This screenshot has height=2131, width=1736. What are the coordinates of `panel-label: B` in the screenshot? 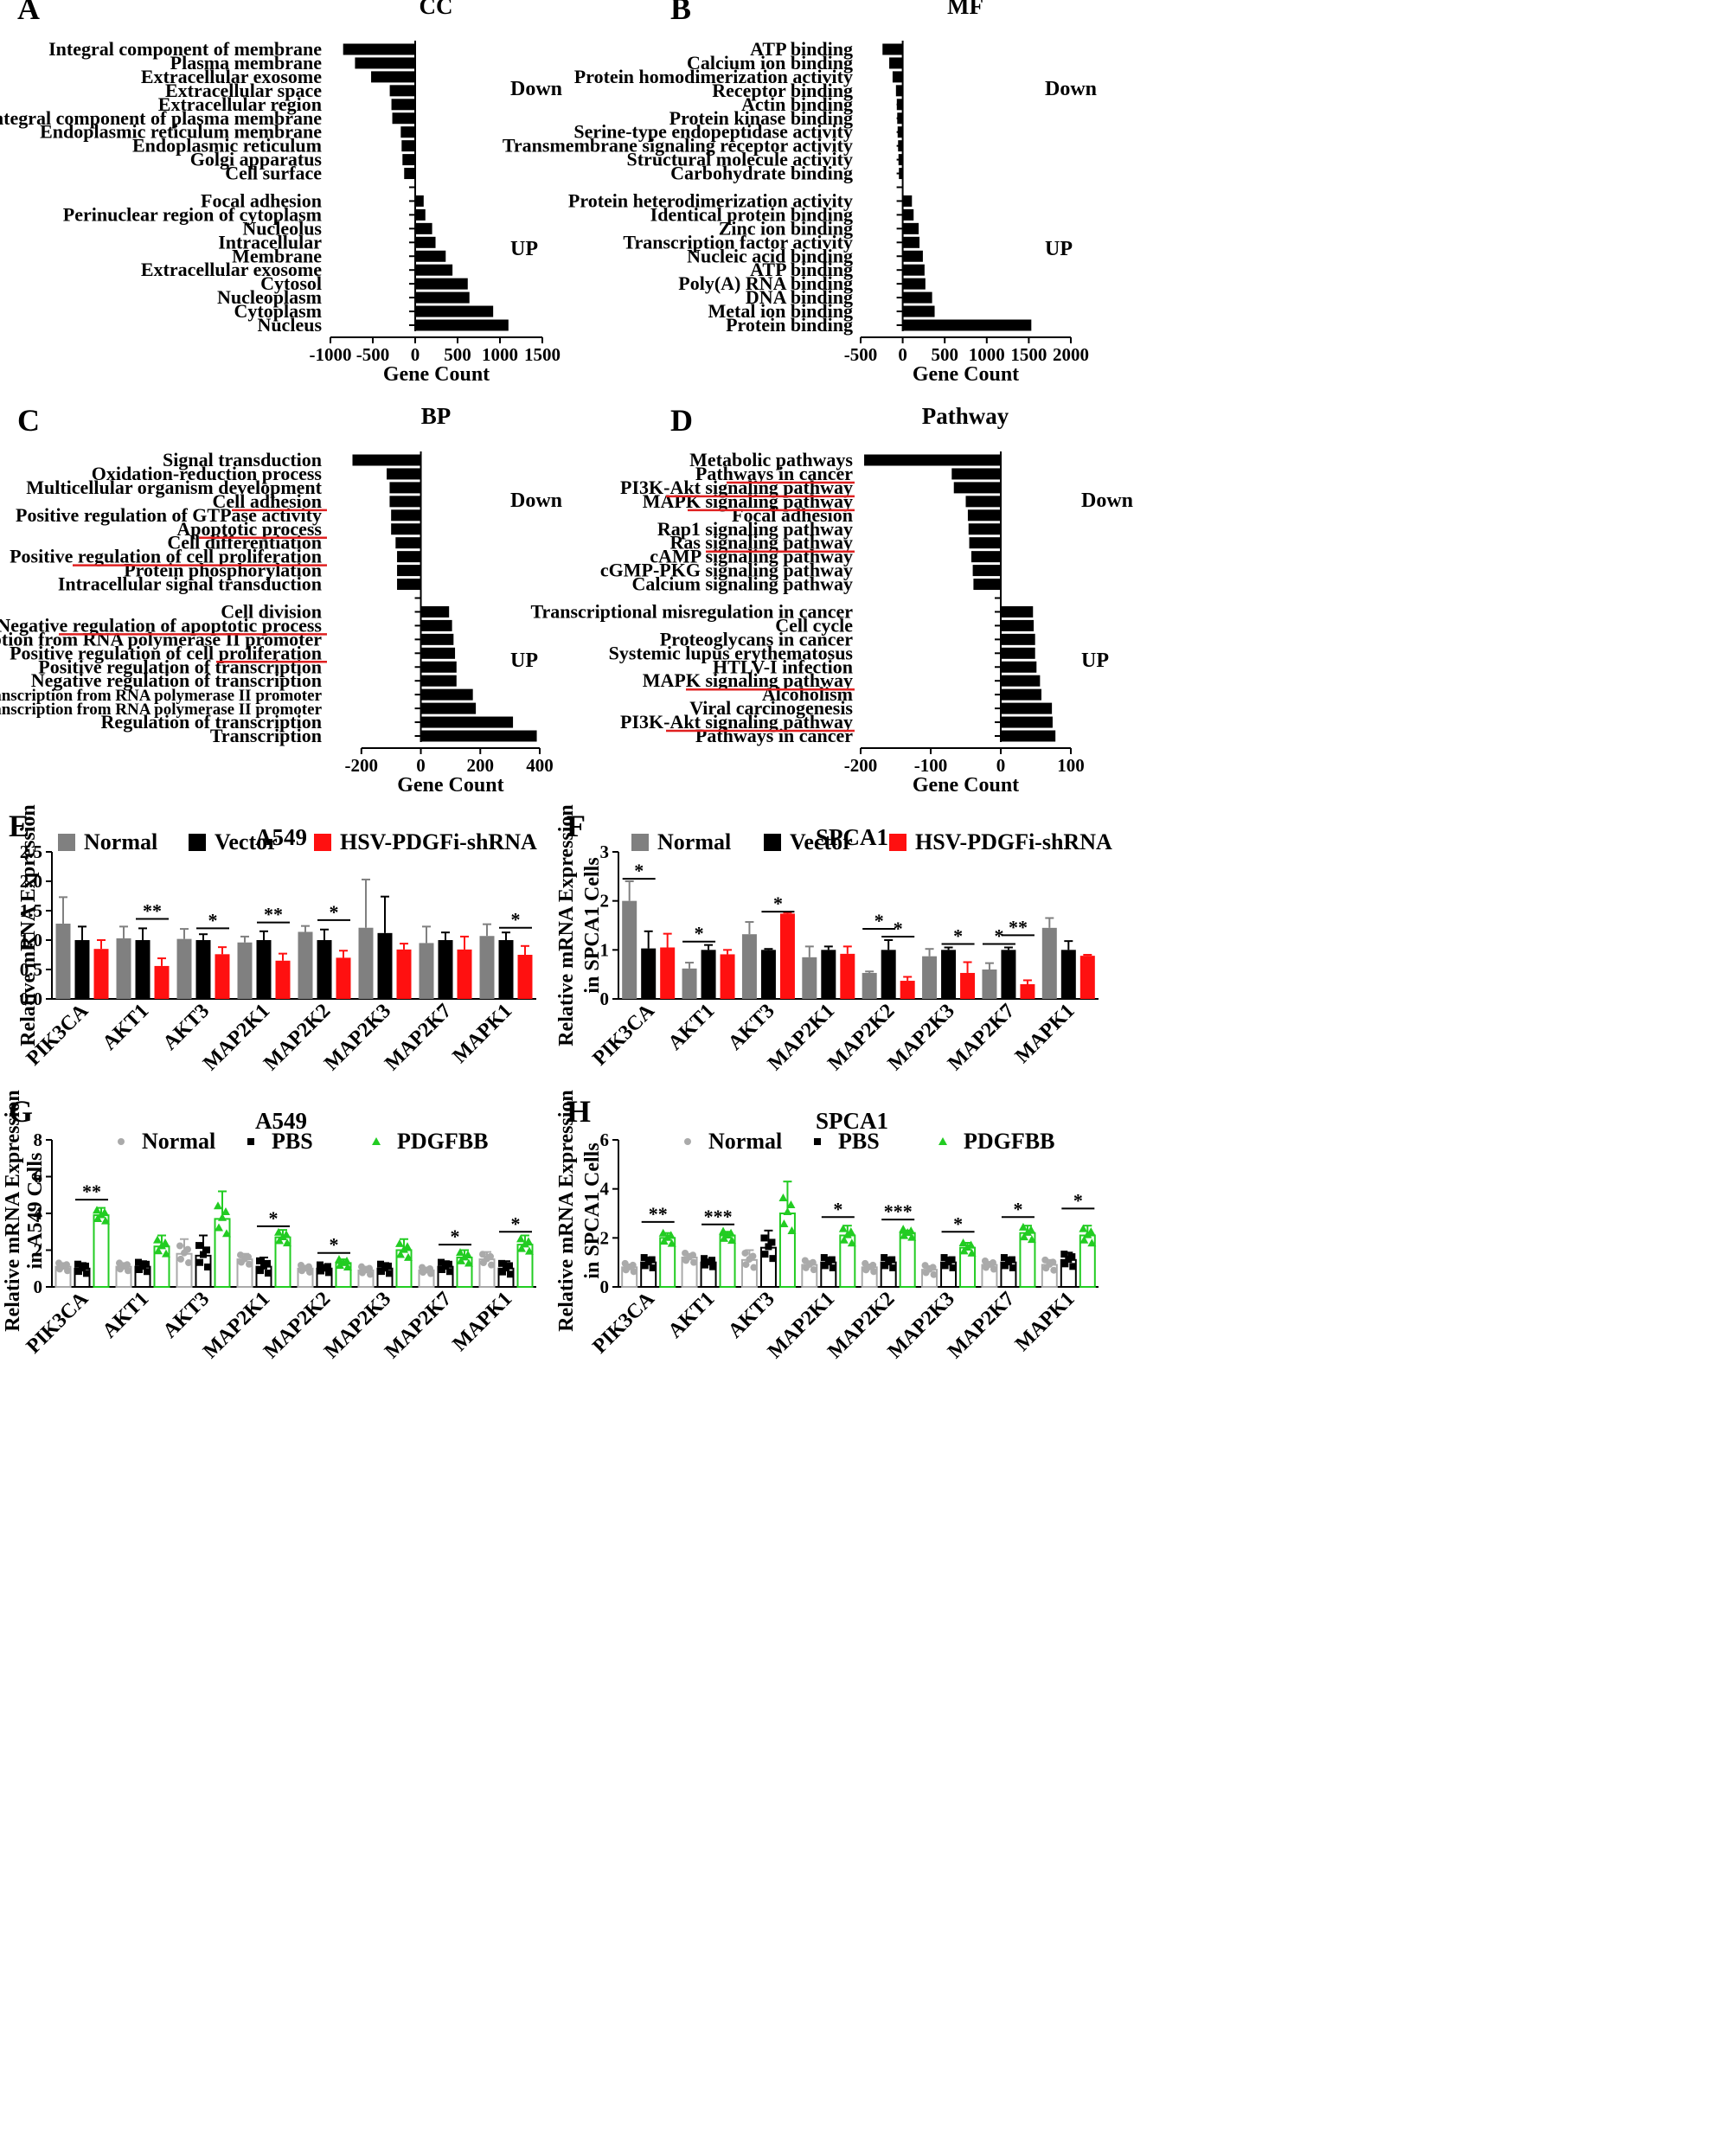 It's located at (680, 13).